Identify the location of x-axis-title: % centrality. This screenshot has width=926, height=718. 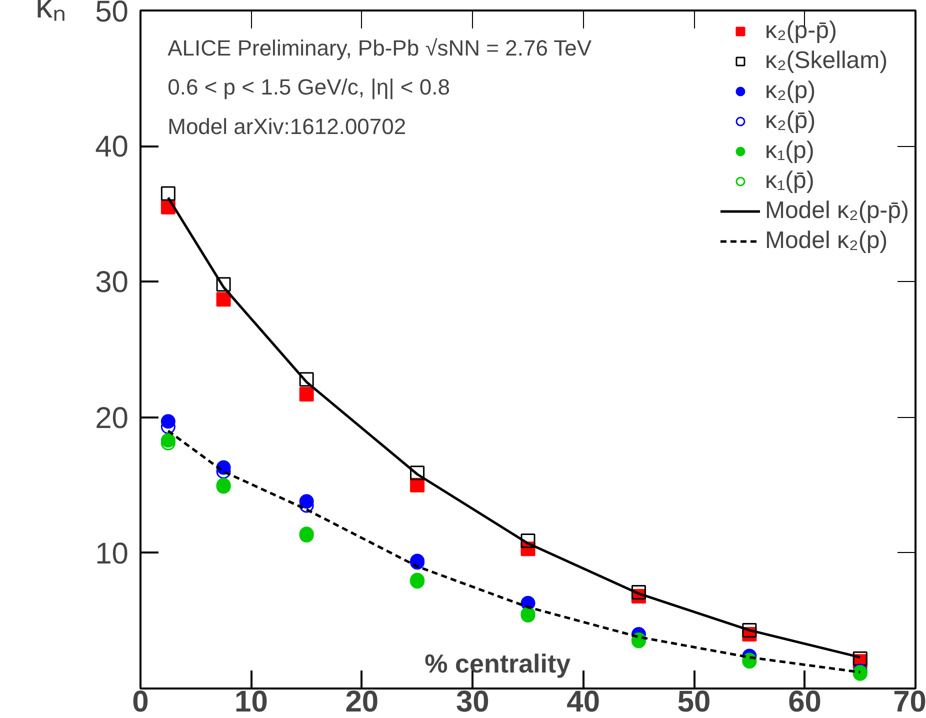
(498, 663).